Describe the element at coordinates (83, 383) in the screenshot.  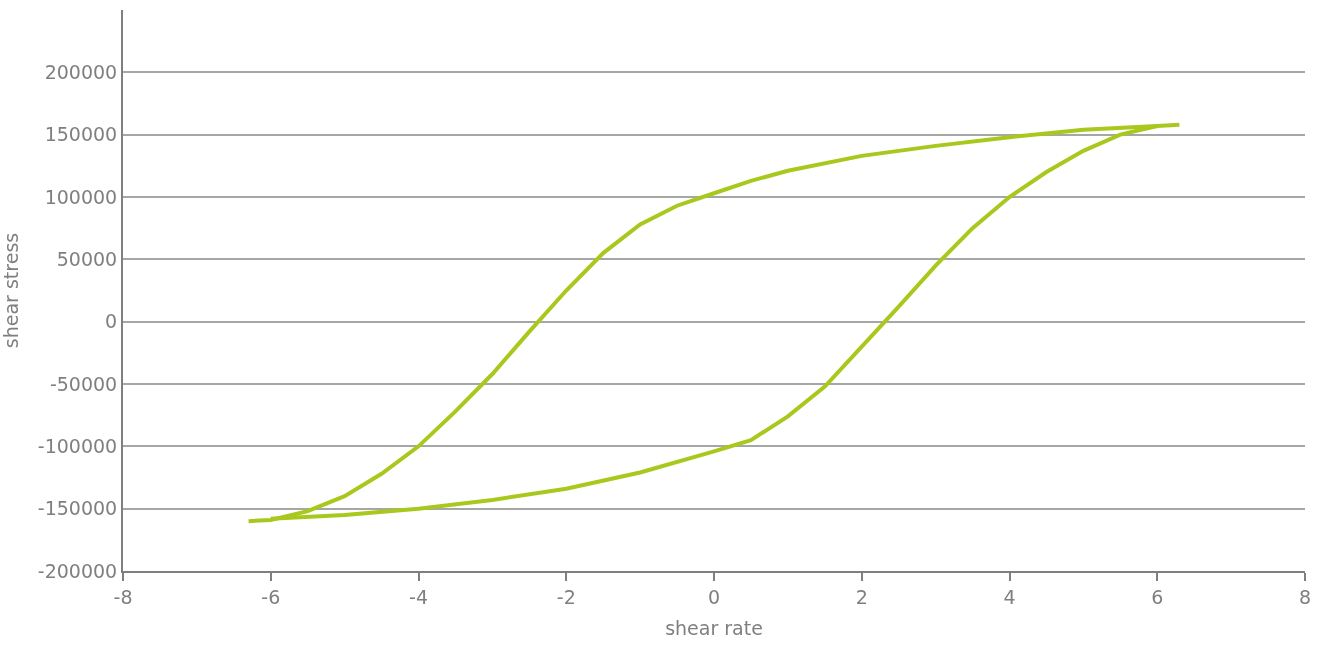
I see `y-tick-label: -50000` at that location.